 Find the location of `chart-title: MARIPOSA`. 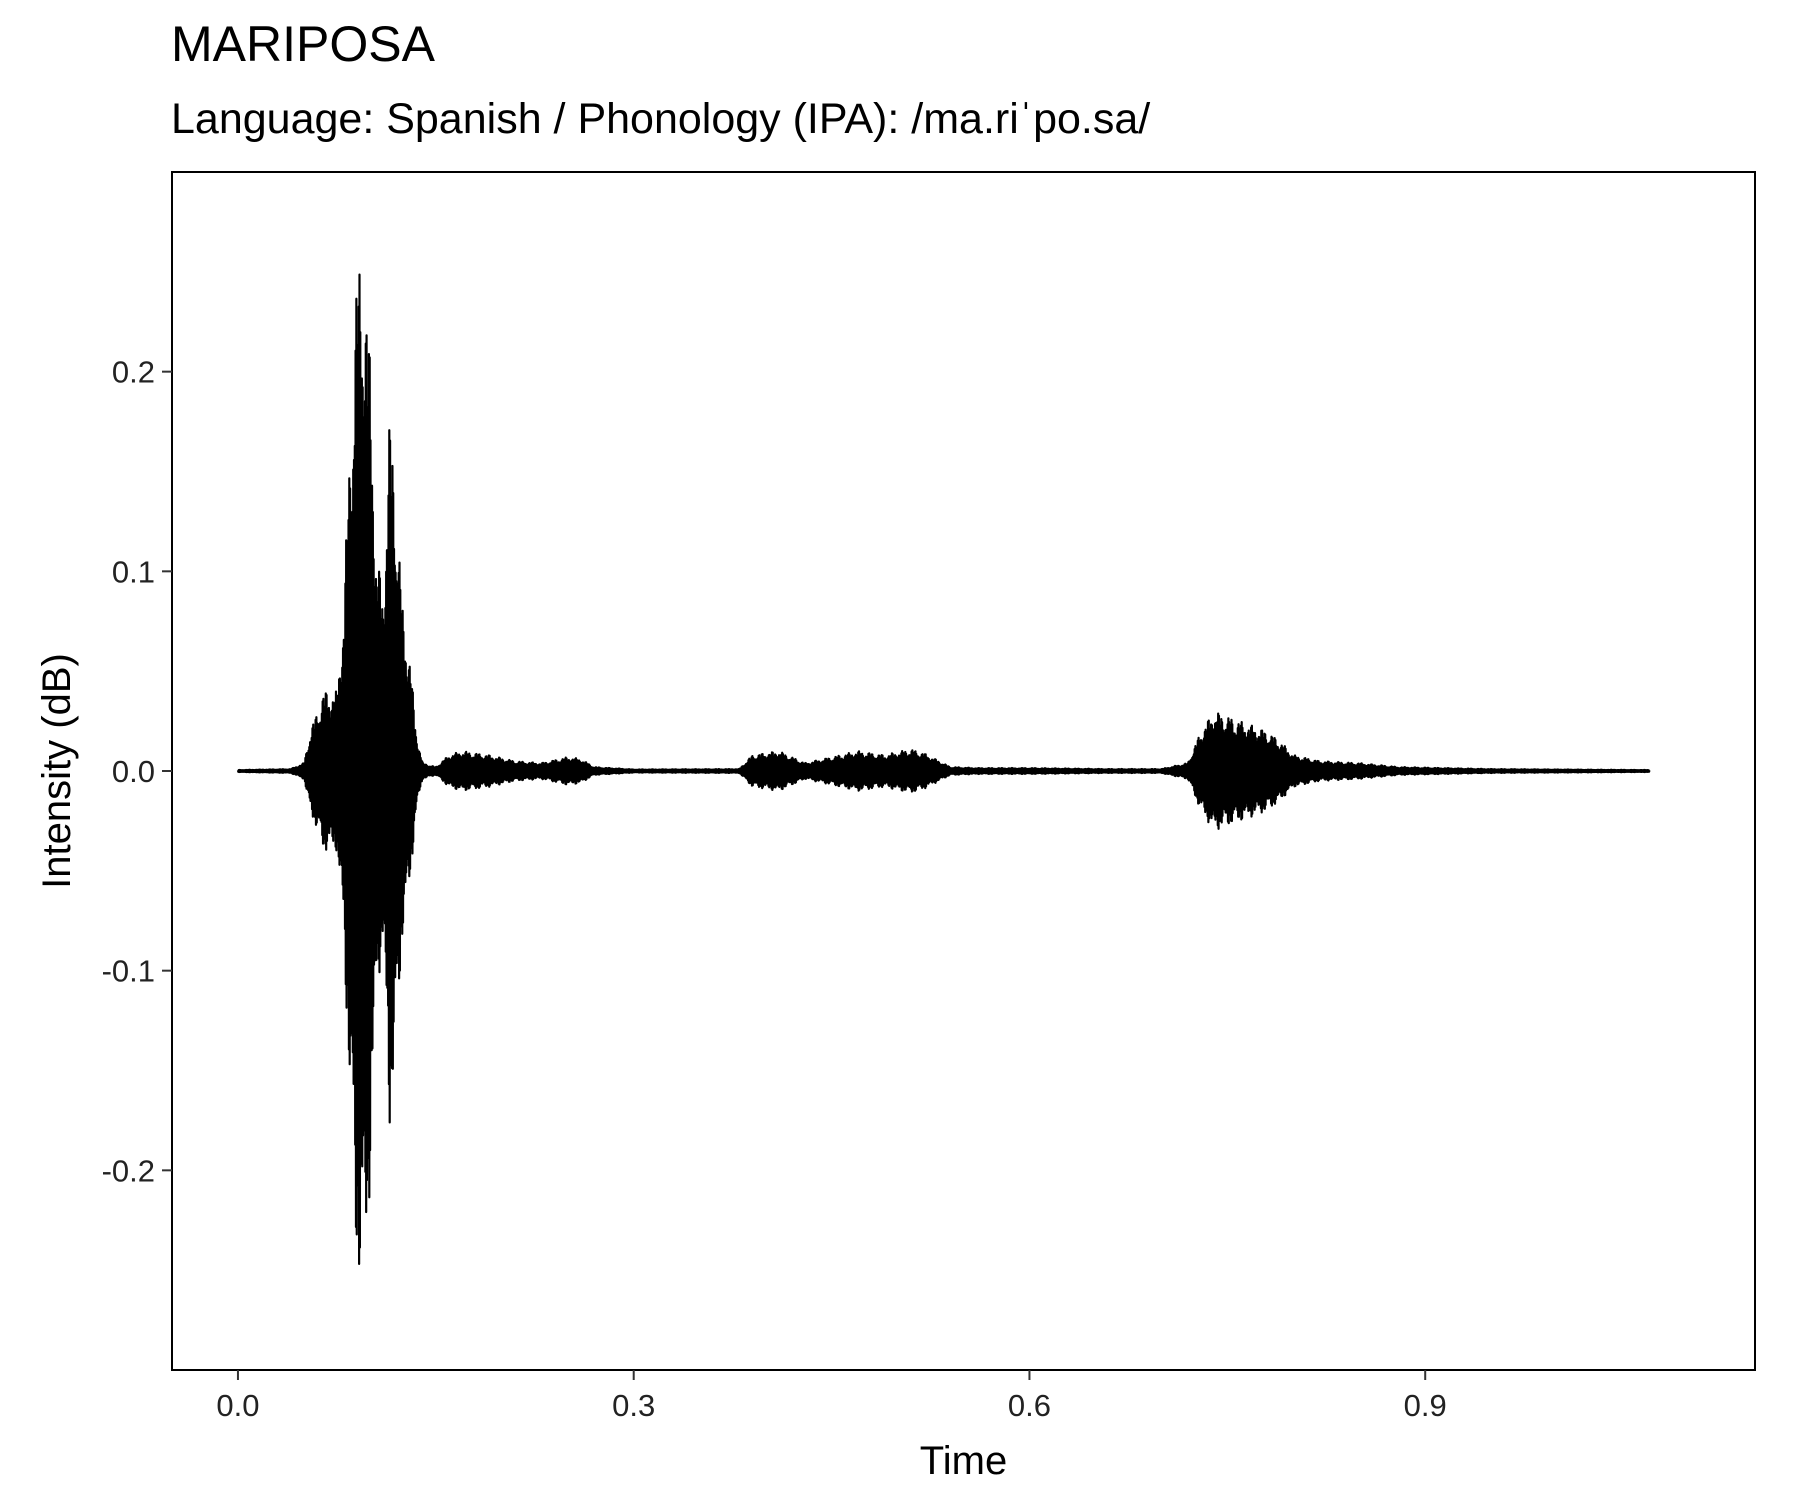

chart-title: MARIPOSA is located at coordinates (303, 44).